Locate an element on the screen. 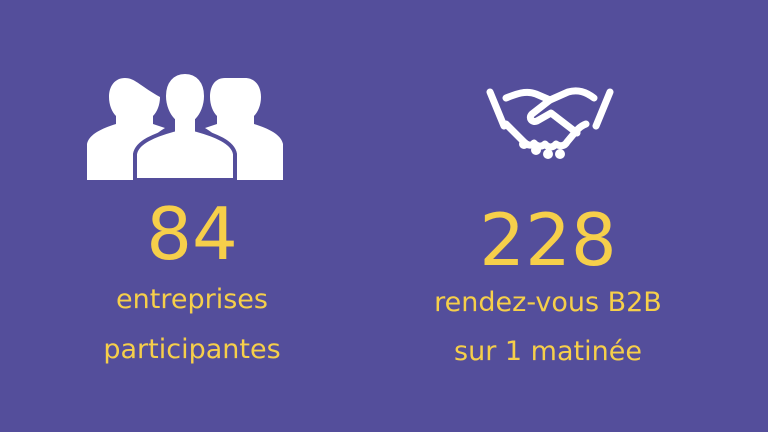 Image resolution: width=768 pixels, height=432 pixels. stat-value: 228 is located at coordinates (548, 240).